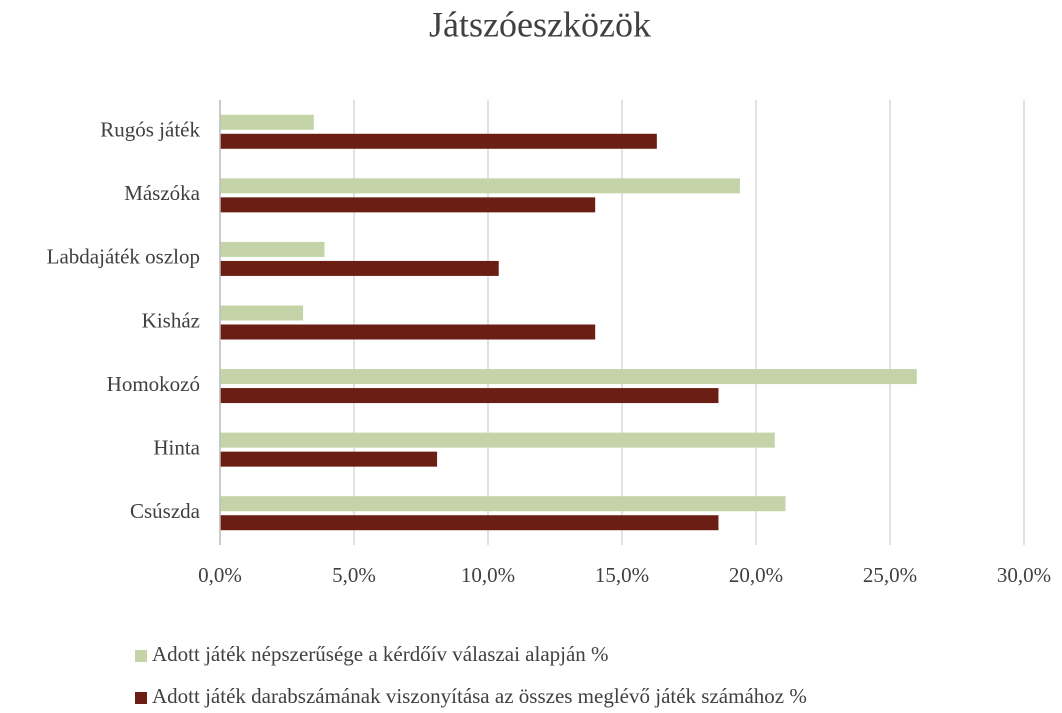  What do you see at coordinates (150, 130) in the screenshot?
I see `y-tick-label: Rugós játék` at bounding box center [150, 130].